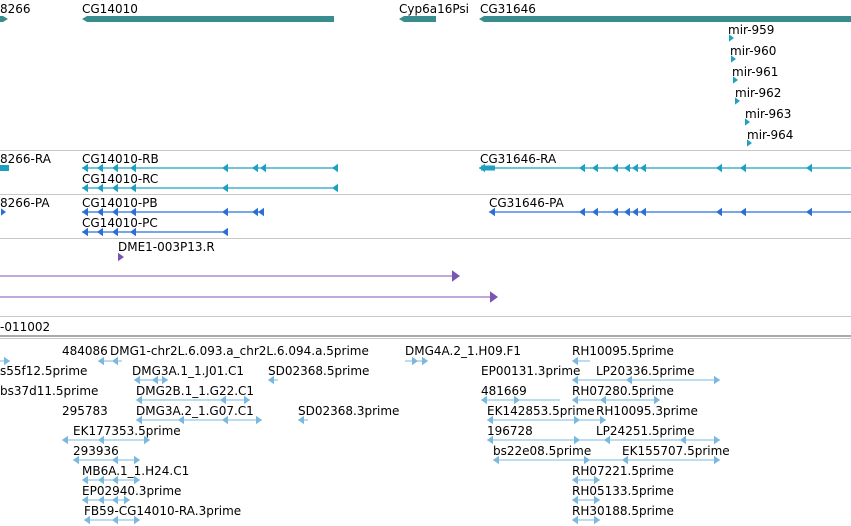 This screenshot has width=851, height=526. Describe the element at coordinates (120, 179) in the screenshot. I see `transcript-label-cg14010-rc: CG14010-RC` at that location.